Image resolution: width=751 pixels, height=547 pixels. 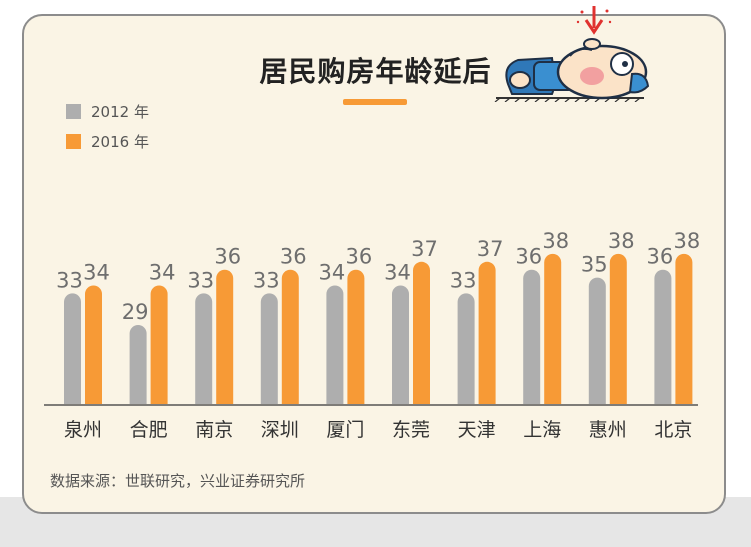 I want to click on data-label-2016-4: 36, so click(x=293, y=257).